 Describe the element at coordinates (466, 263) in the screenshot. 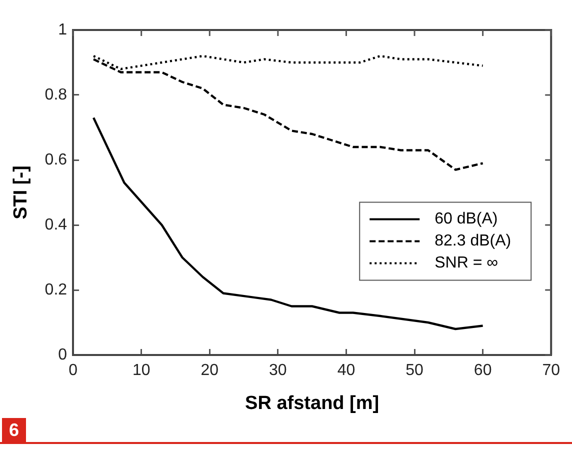

I see `legend-label: SNR = ∞` at that location.